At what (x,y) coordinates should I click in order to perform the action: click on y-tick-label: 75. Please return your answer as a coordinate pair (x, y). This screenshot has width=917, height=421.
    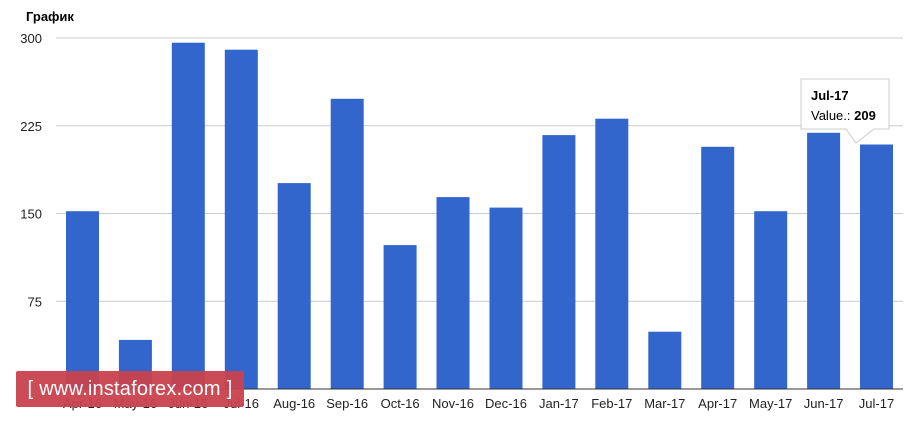
    Looking at the image, I should click on (35, 301).